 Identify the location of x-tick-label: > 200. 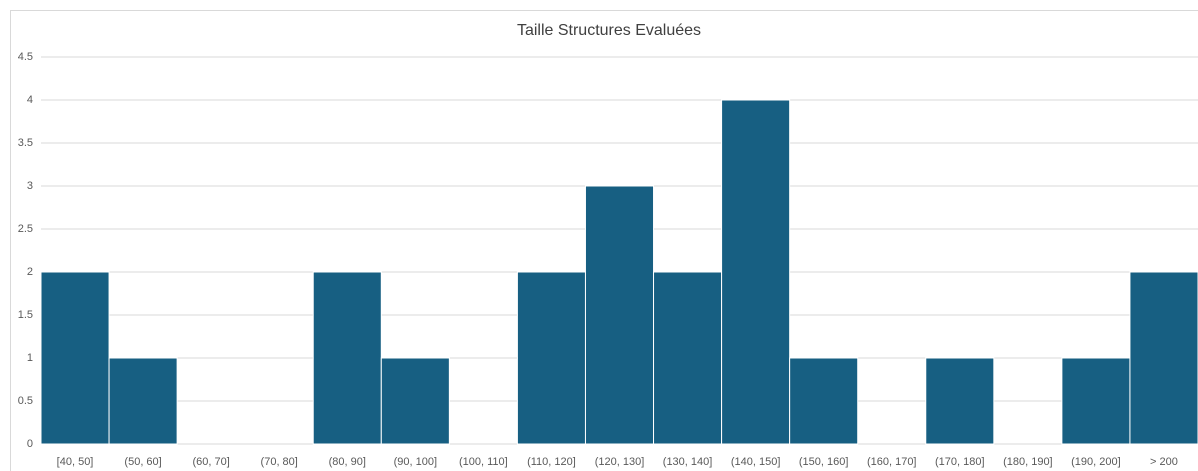
(1164, 462).